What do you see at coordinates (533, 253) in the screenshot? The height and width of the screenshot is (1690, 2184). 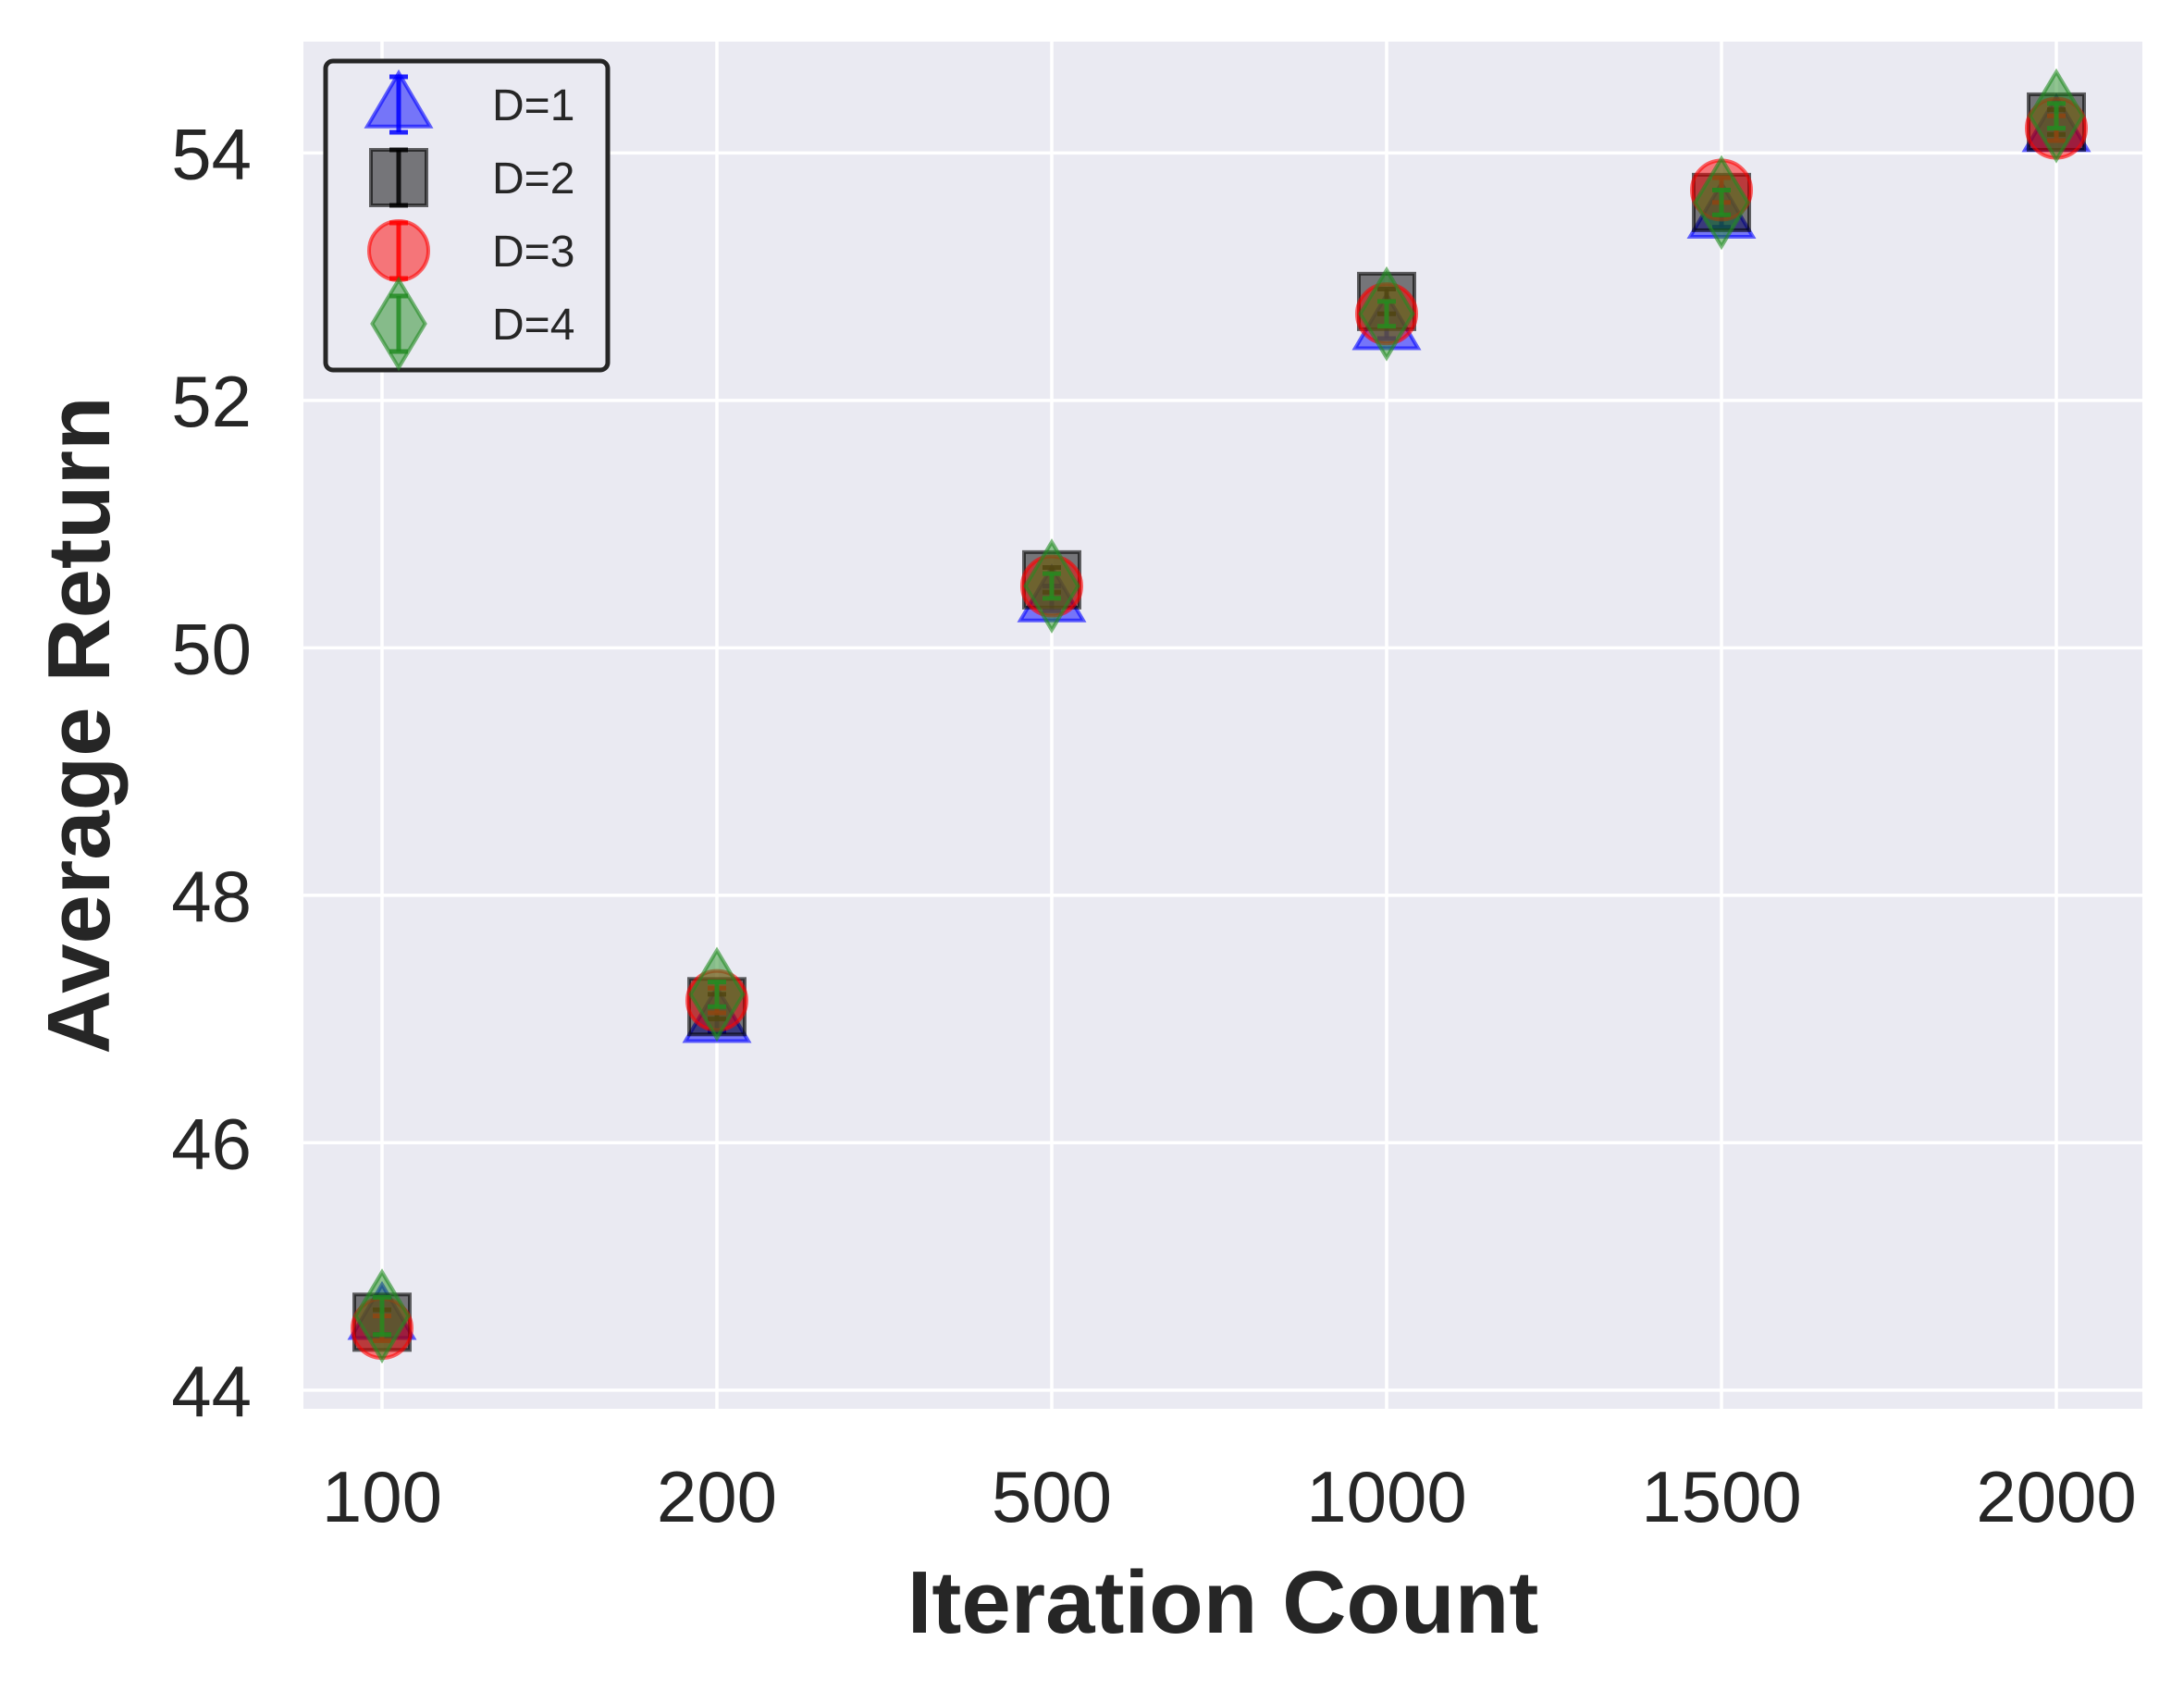 I see `legend-label: D=3` at bounding box center [533, 253].